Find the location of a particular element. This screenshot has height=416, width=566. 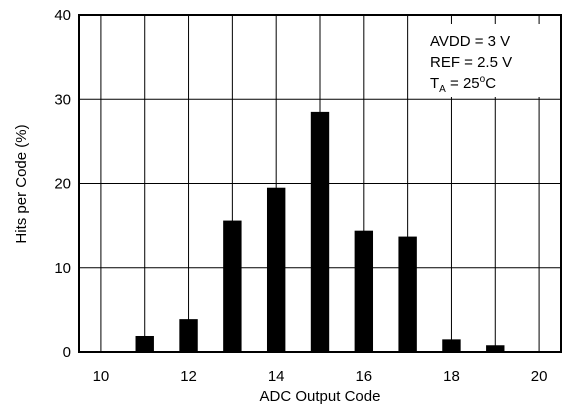

annotation-avdd: AVDD = 3 V is located at coordinates (470, 41).